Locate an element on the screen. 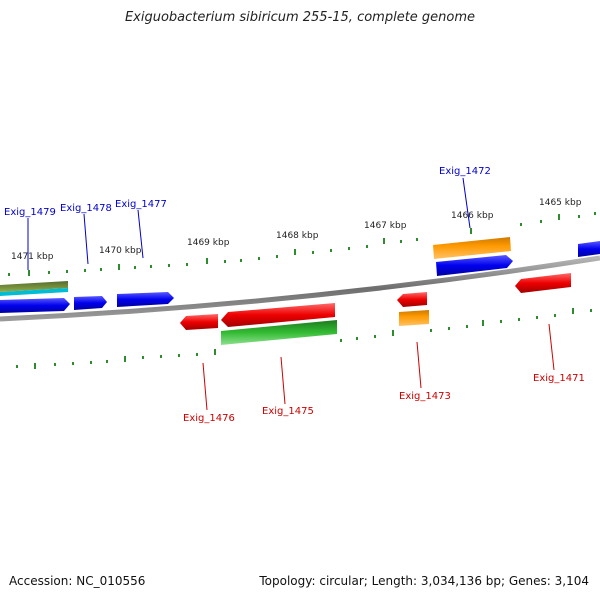 The image size is (600, 600). label-exig-1477: Exig_1477 is located at coordinates (141, 204).